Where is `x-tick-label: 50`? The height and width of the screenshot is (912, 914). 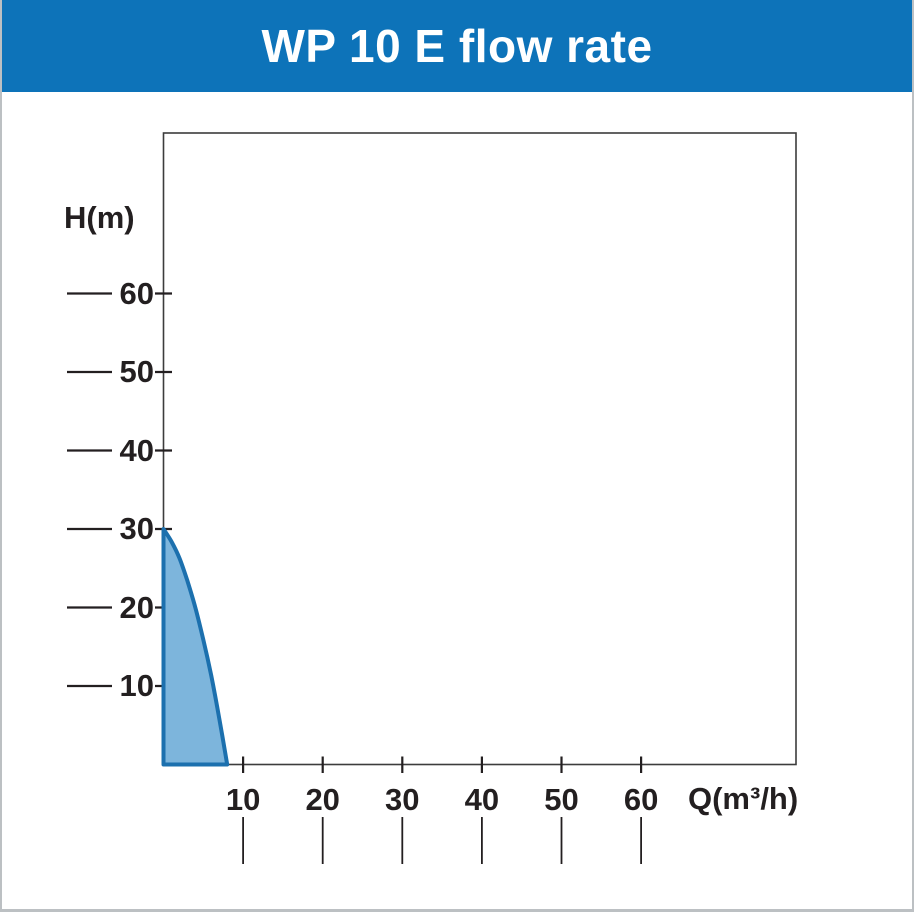
x-tick-label: 50 is located at coordinates (561, 799).